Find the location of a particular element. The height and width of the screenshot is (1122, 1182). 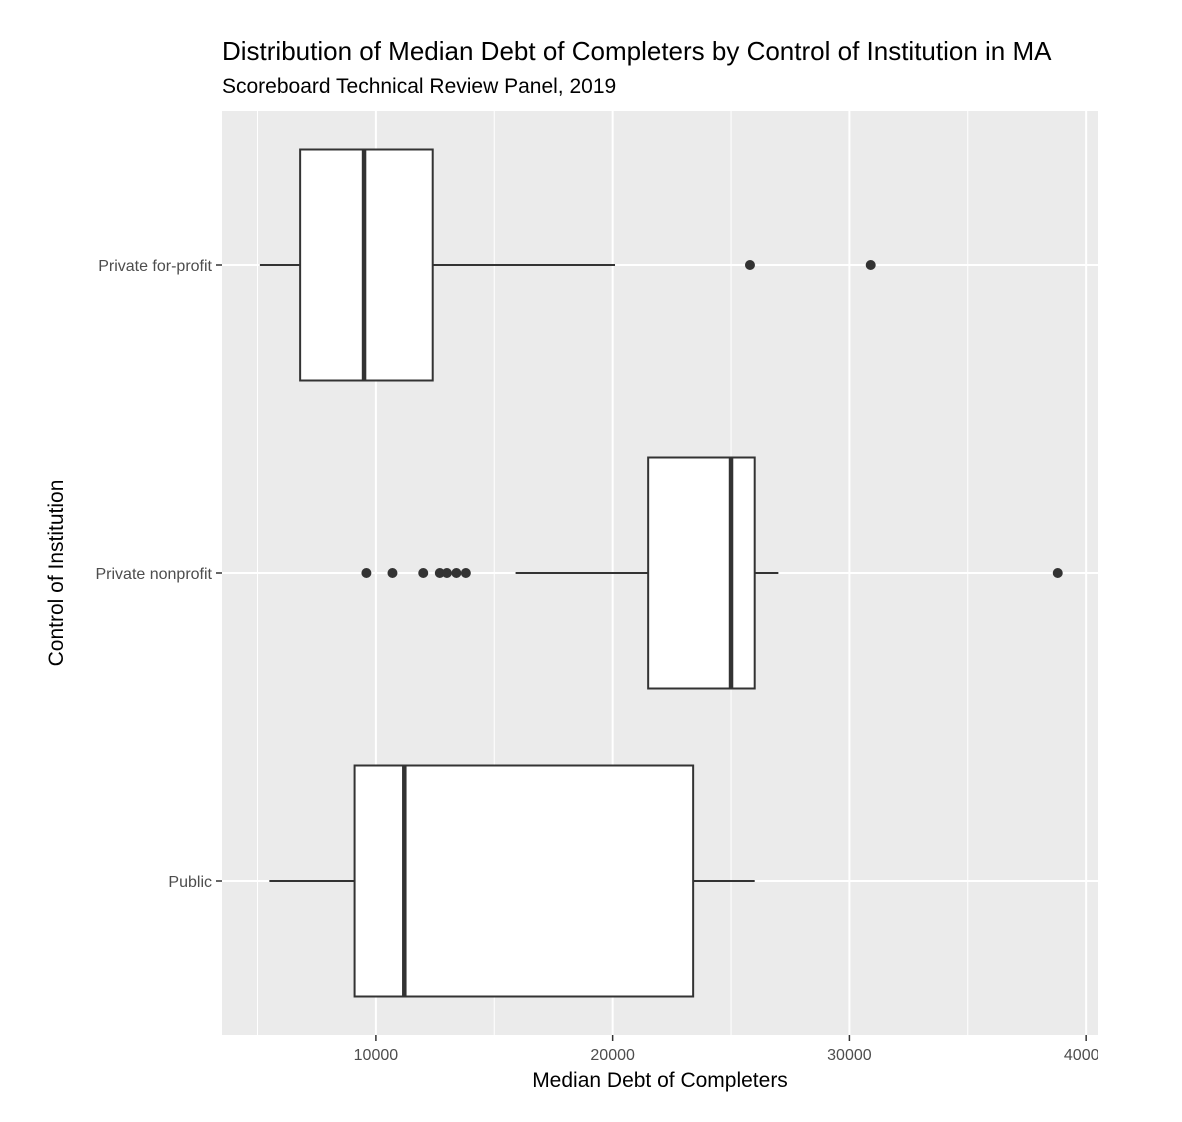

y-tick-label: Public is located at coordinates (190, 882).